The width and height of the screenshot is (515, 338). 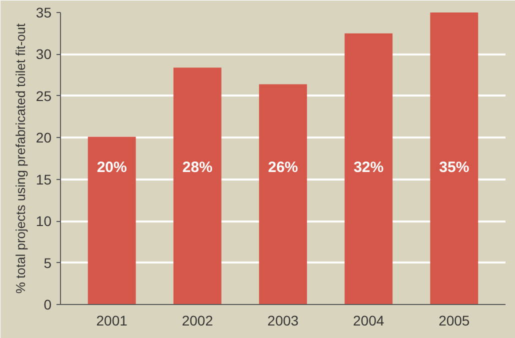 I want to click on data-label: 20%, so click(x=111, y=167).